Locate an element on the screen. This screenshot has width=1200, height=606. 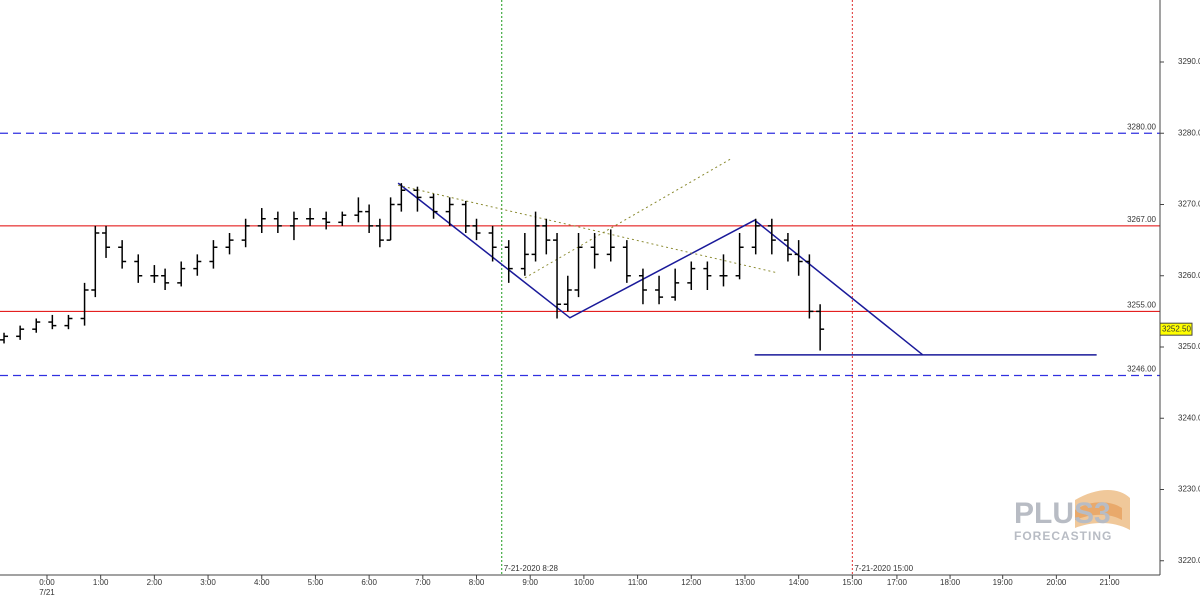
level-label: 3267.00 is located at coordinates (1141, 219).